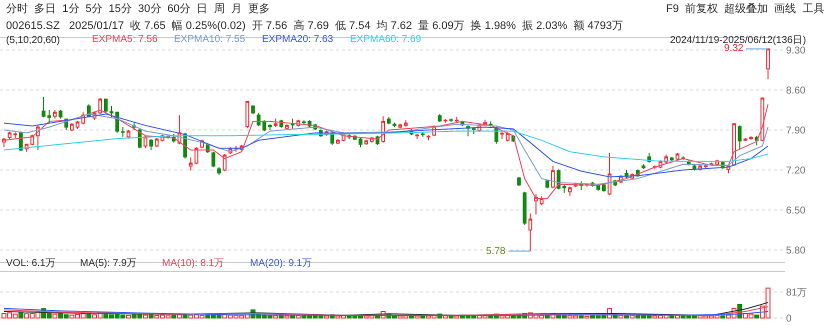  What do you see at coordinates (789, 318) in the screenshot?
I see `y-tick-label: 0` at bounding box center [789, 318].